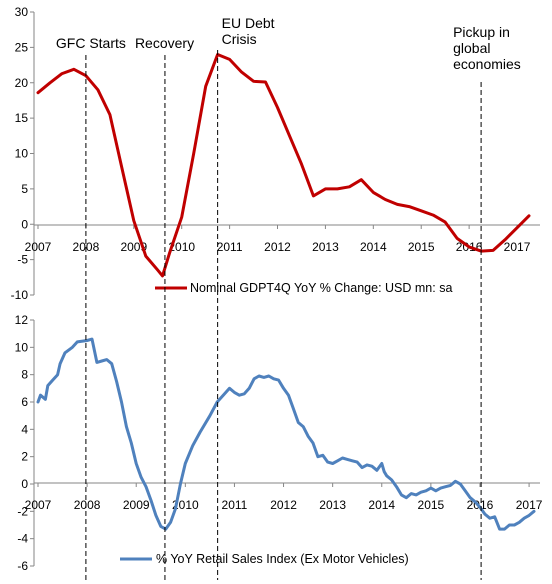 Image resolution: width=552 pixels, height=584 pixels. I want to click on event-annotation-label: Recovery, so click(164, 43).